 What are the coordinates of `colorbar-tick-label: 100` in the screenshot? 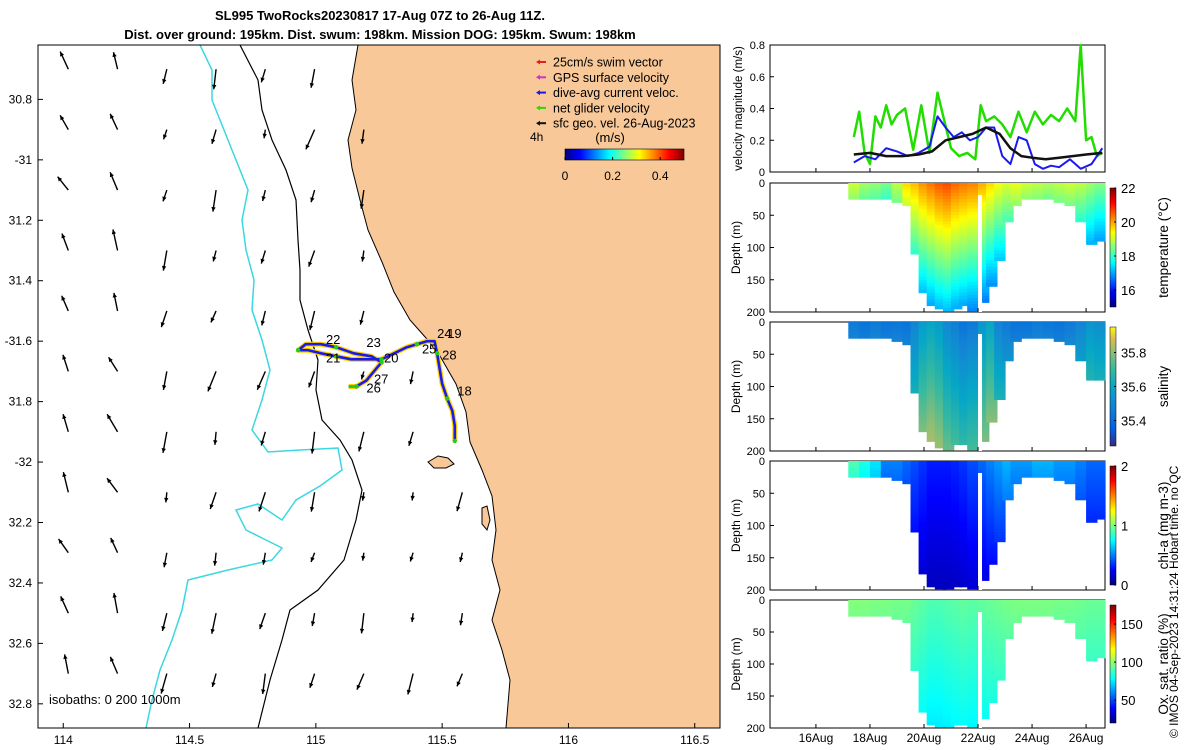 It's located at (1132, 662).